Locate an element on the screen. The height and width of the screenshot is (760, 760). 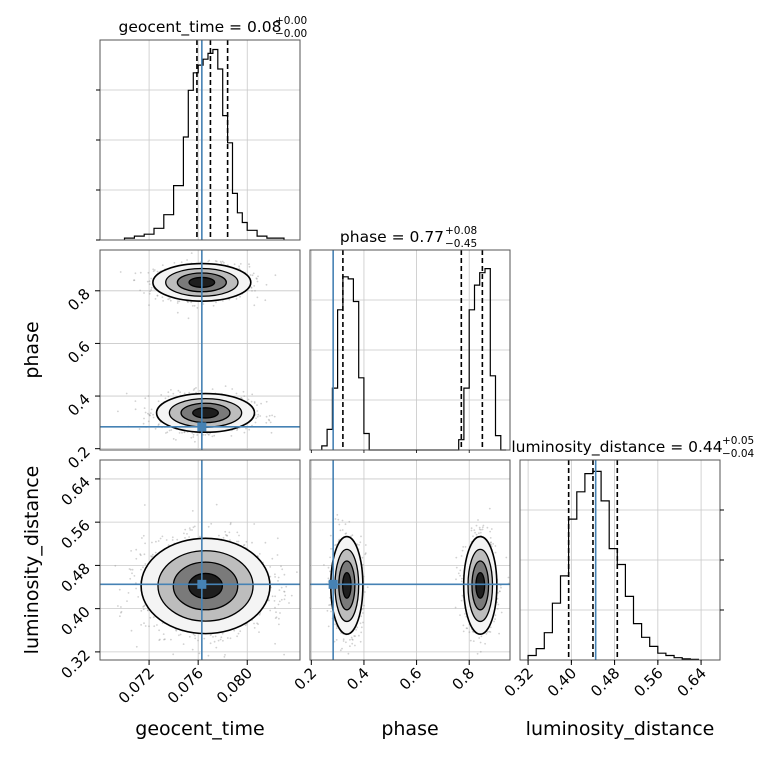
xlabel-phase: phase is located at coordinates (409, 729).